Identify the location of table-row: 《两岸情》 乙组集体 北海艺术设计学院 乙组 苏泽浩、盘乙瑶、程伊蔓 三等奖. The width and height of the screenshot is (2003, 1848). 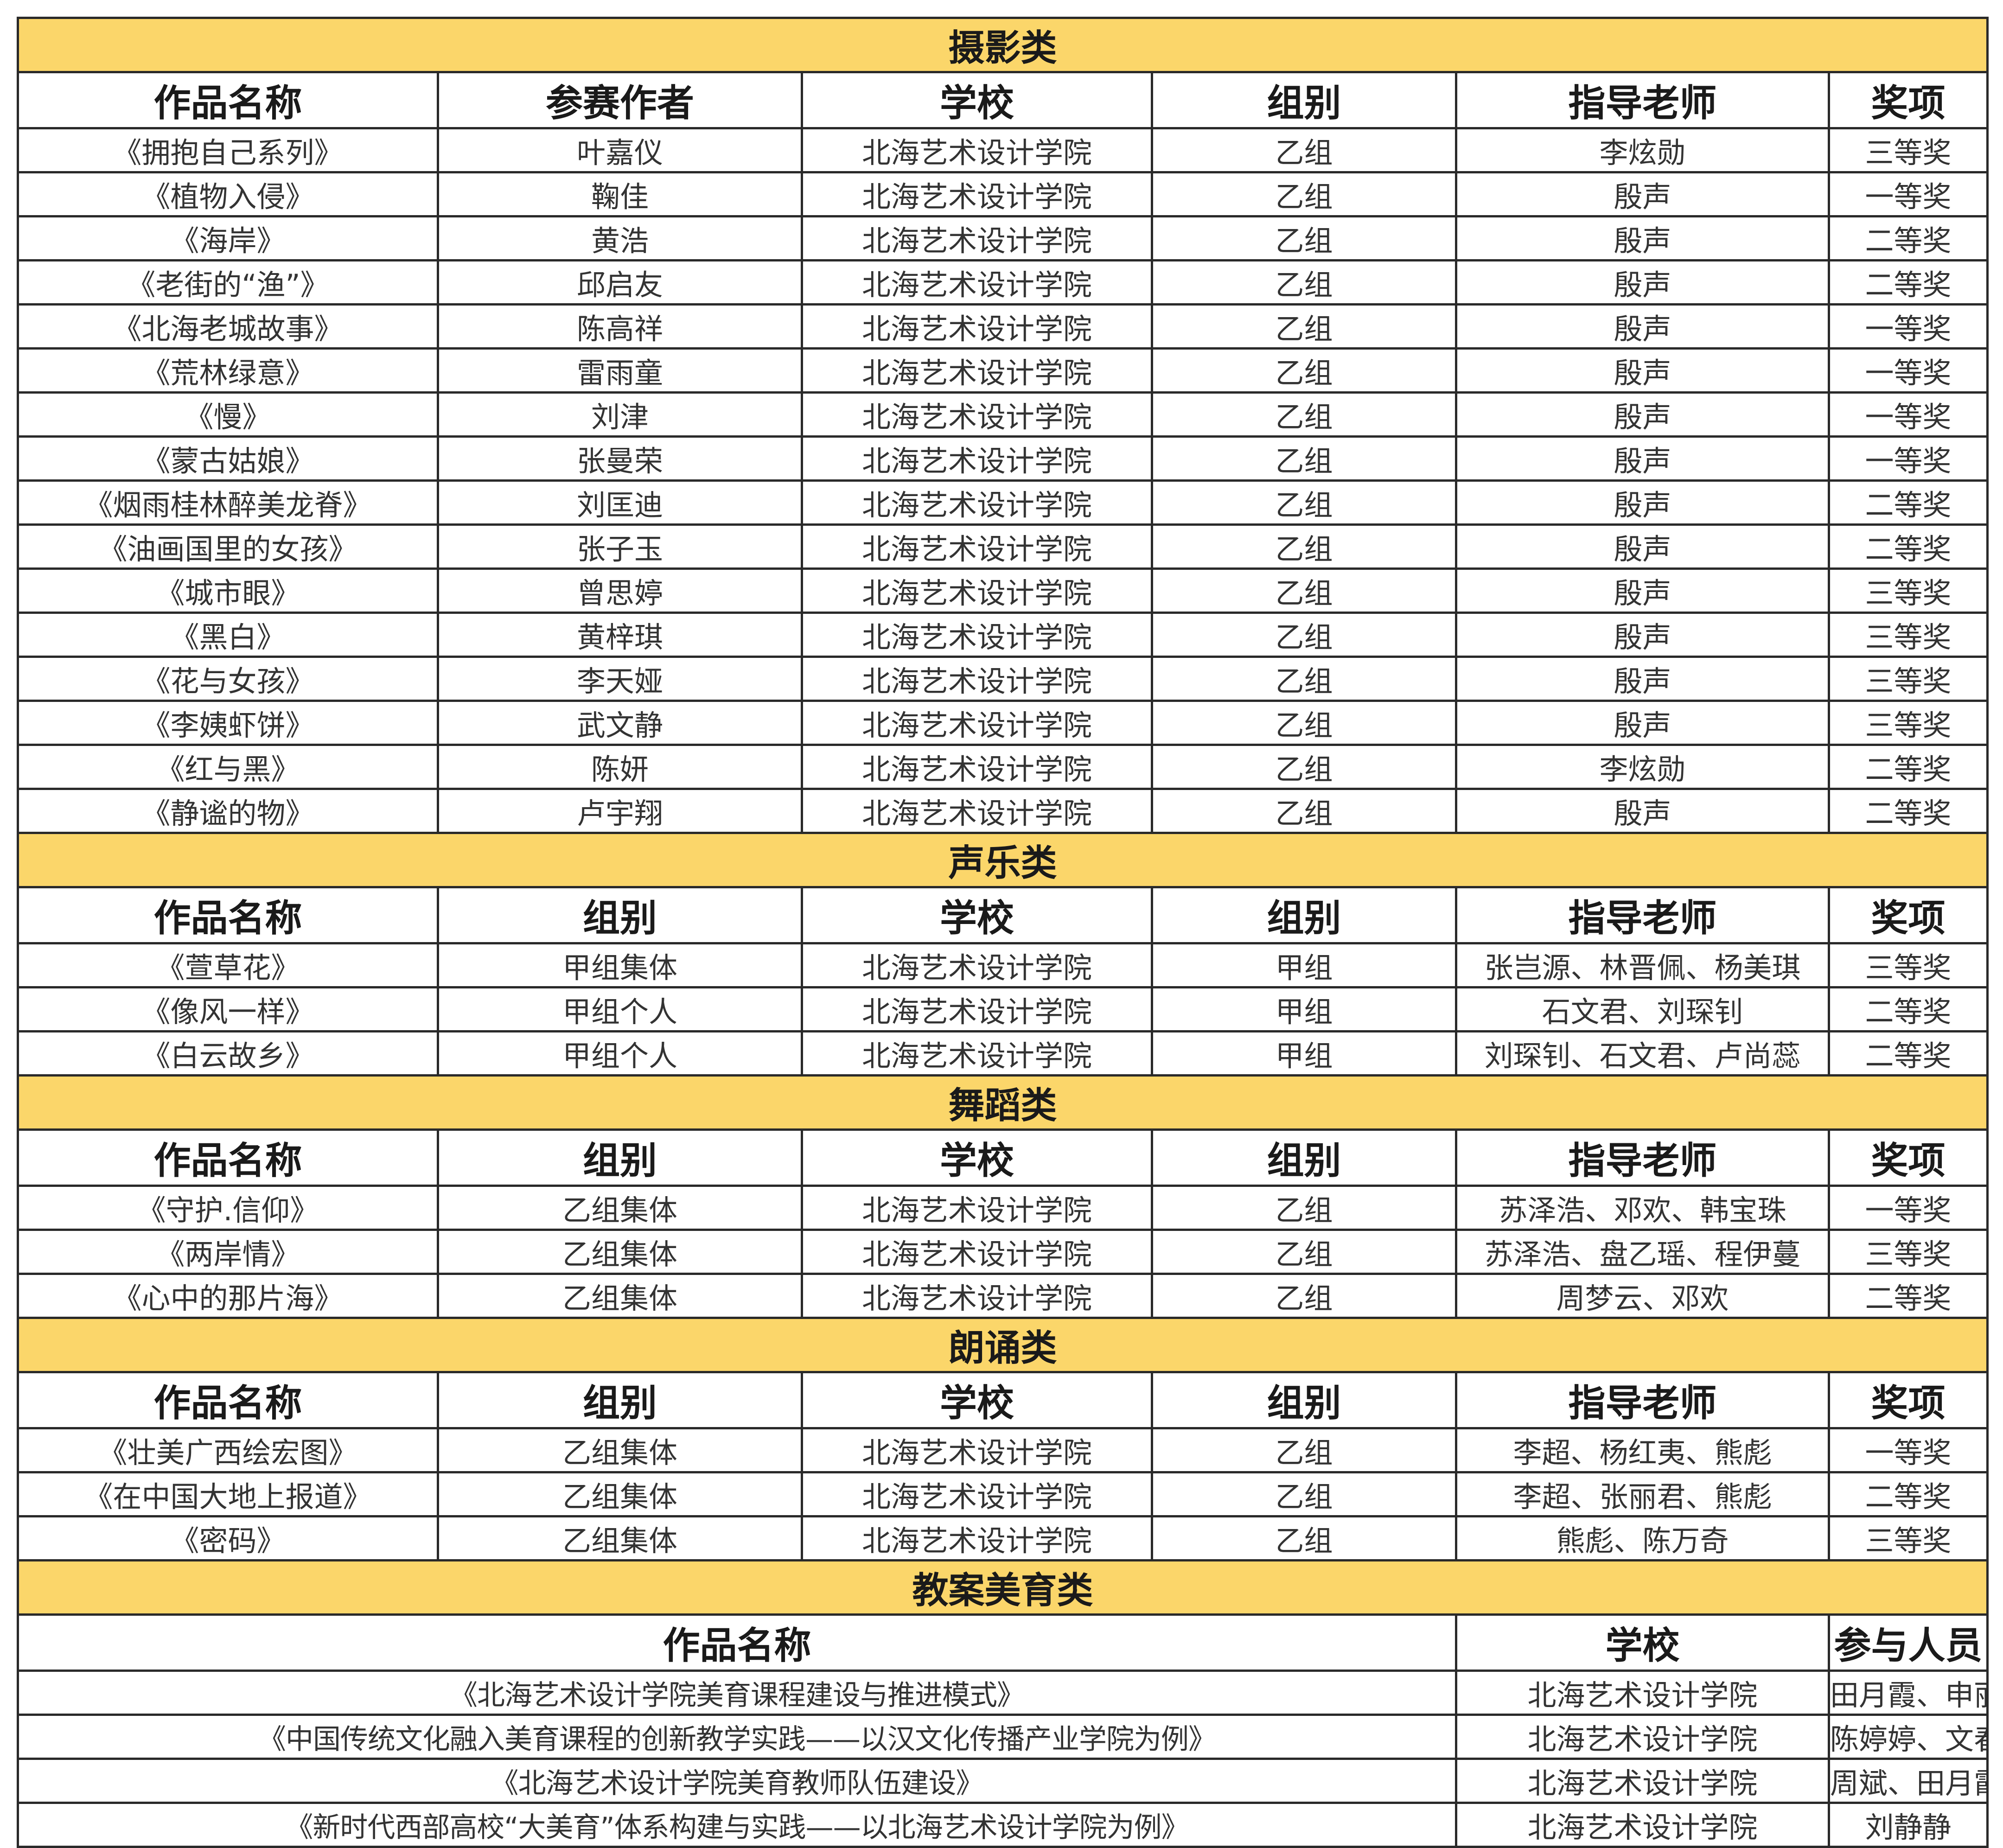
(1003, 1252).